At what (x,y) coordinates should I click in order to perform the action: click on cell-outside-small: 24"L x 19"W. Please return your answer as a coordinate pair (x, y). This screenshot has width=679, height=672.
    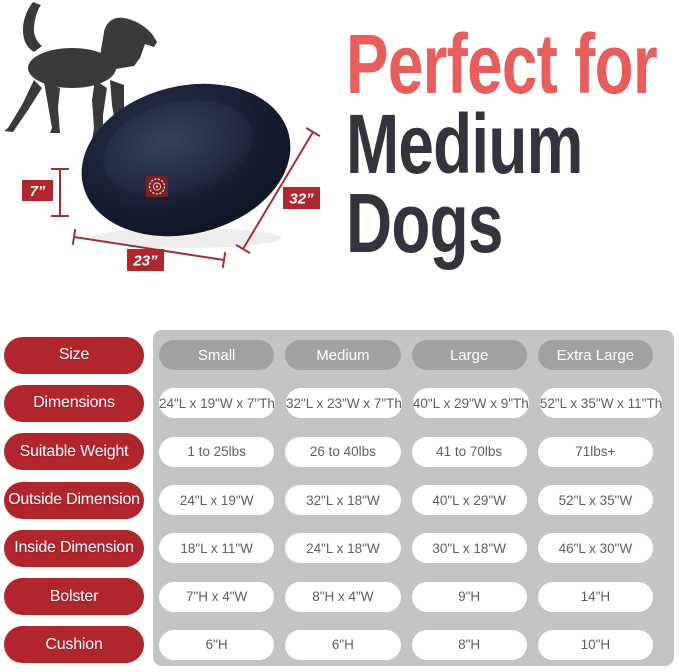
    Looking at the image, I should click on (217, 500).